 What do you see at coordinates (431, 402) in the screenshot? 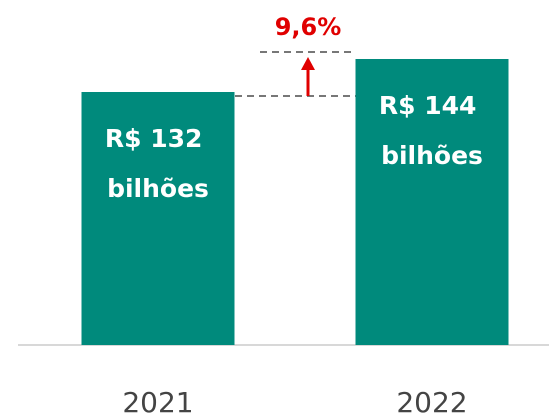
I see `x-tick-label: 2022` at bounding box center [431, 402].